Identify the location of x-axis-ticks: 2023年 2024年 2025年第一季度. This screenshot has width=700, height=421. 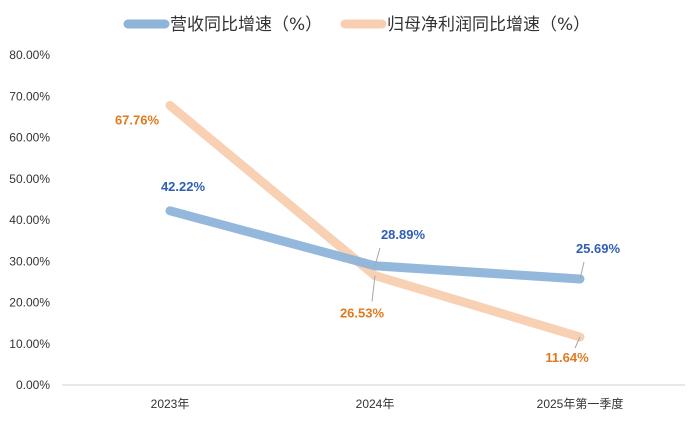
(387, 403).